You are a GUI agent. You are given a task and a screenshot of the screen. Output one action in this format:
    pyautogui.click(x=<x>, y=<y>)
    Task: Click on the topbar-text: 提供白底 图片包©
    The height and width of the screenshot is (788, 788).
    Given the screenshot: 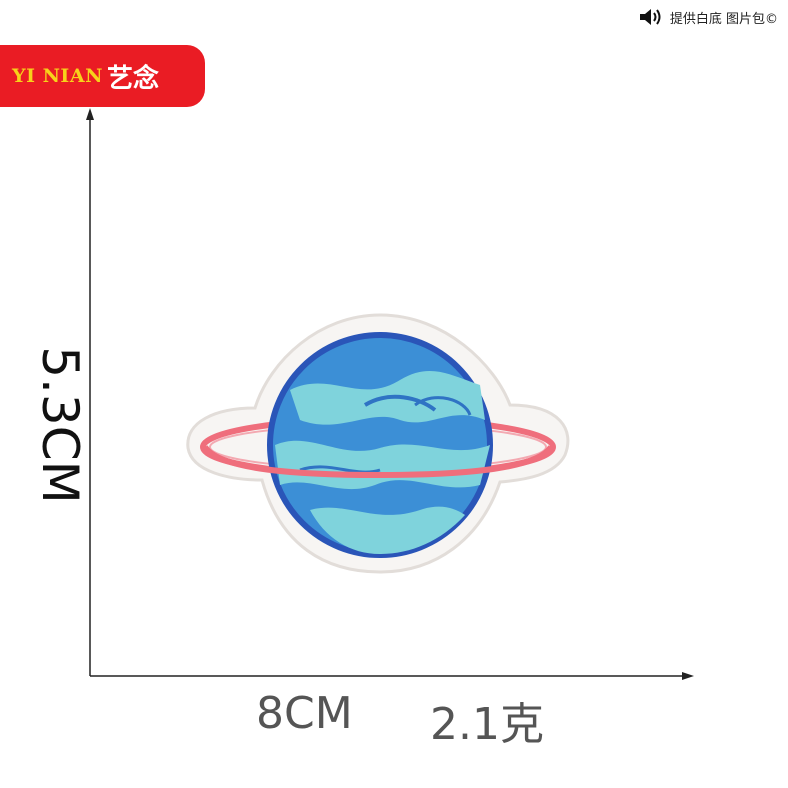 What is the action you would take?
    pyautogui.click(x=723, y=19)
    